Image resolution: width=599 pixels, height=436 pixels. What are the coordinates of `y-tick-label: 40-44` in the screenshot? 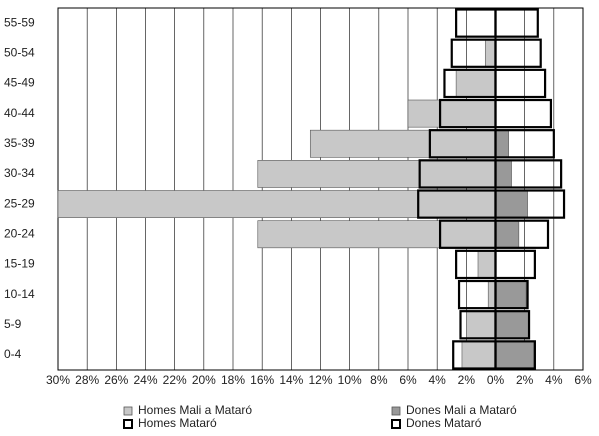 It's located at (19, 113).